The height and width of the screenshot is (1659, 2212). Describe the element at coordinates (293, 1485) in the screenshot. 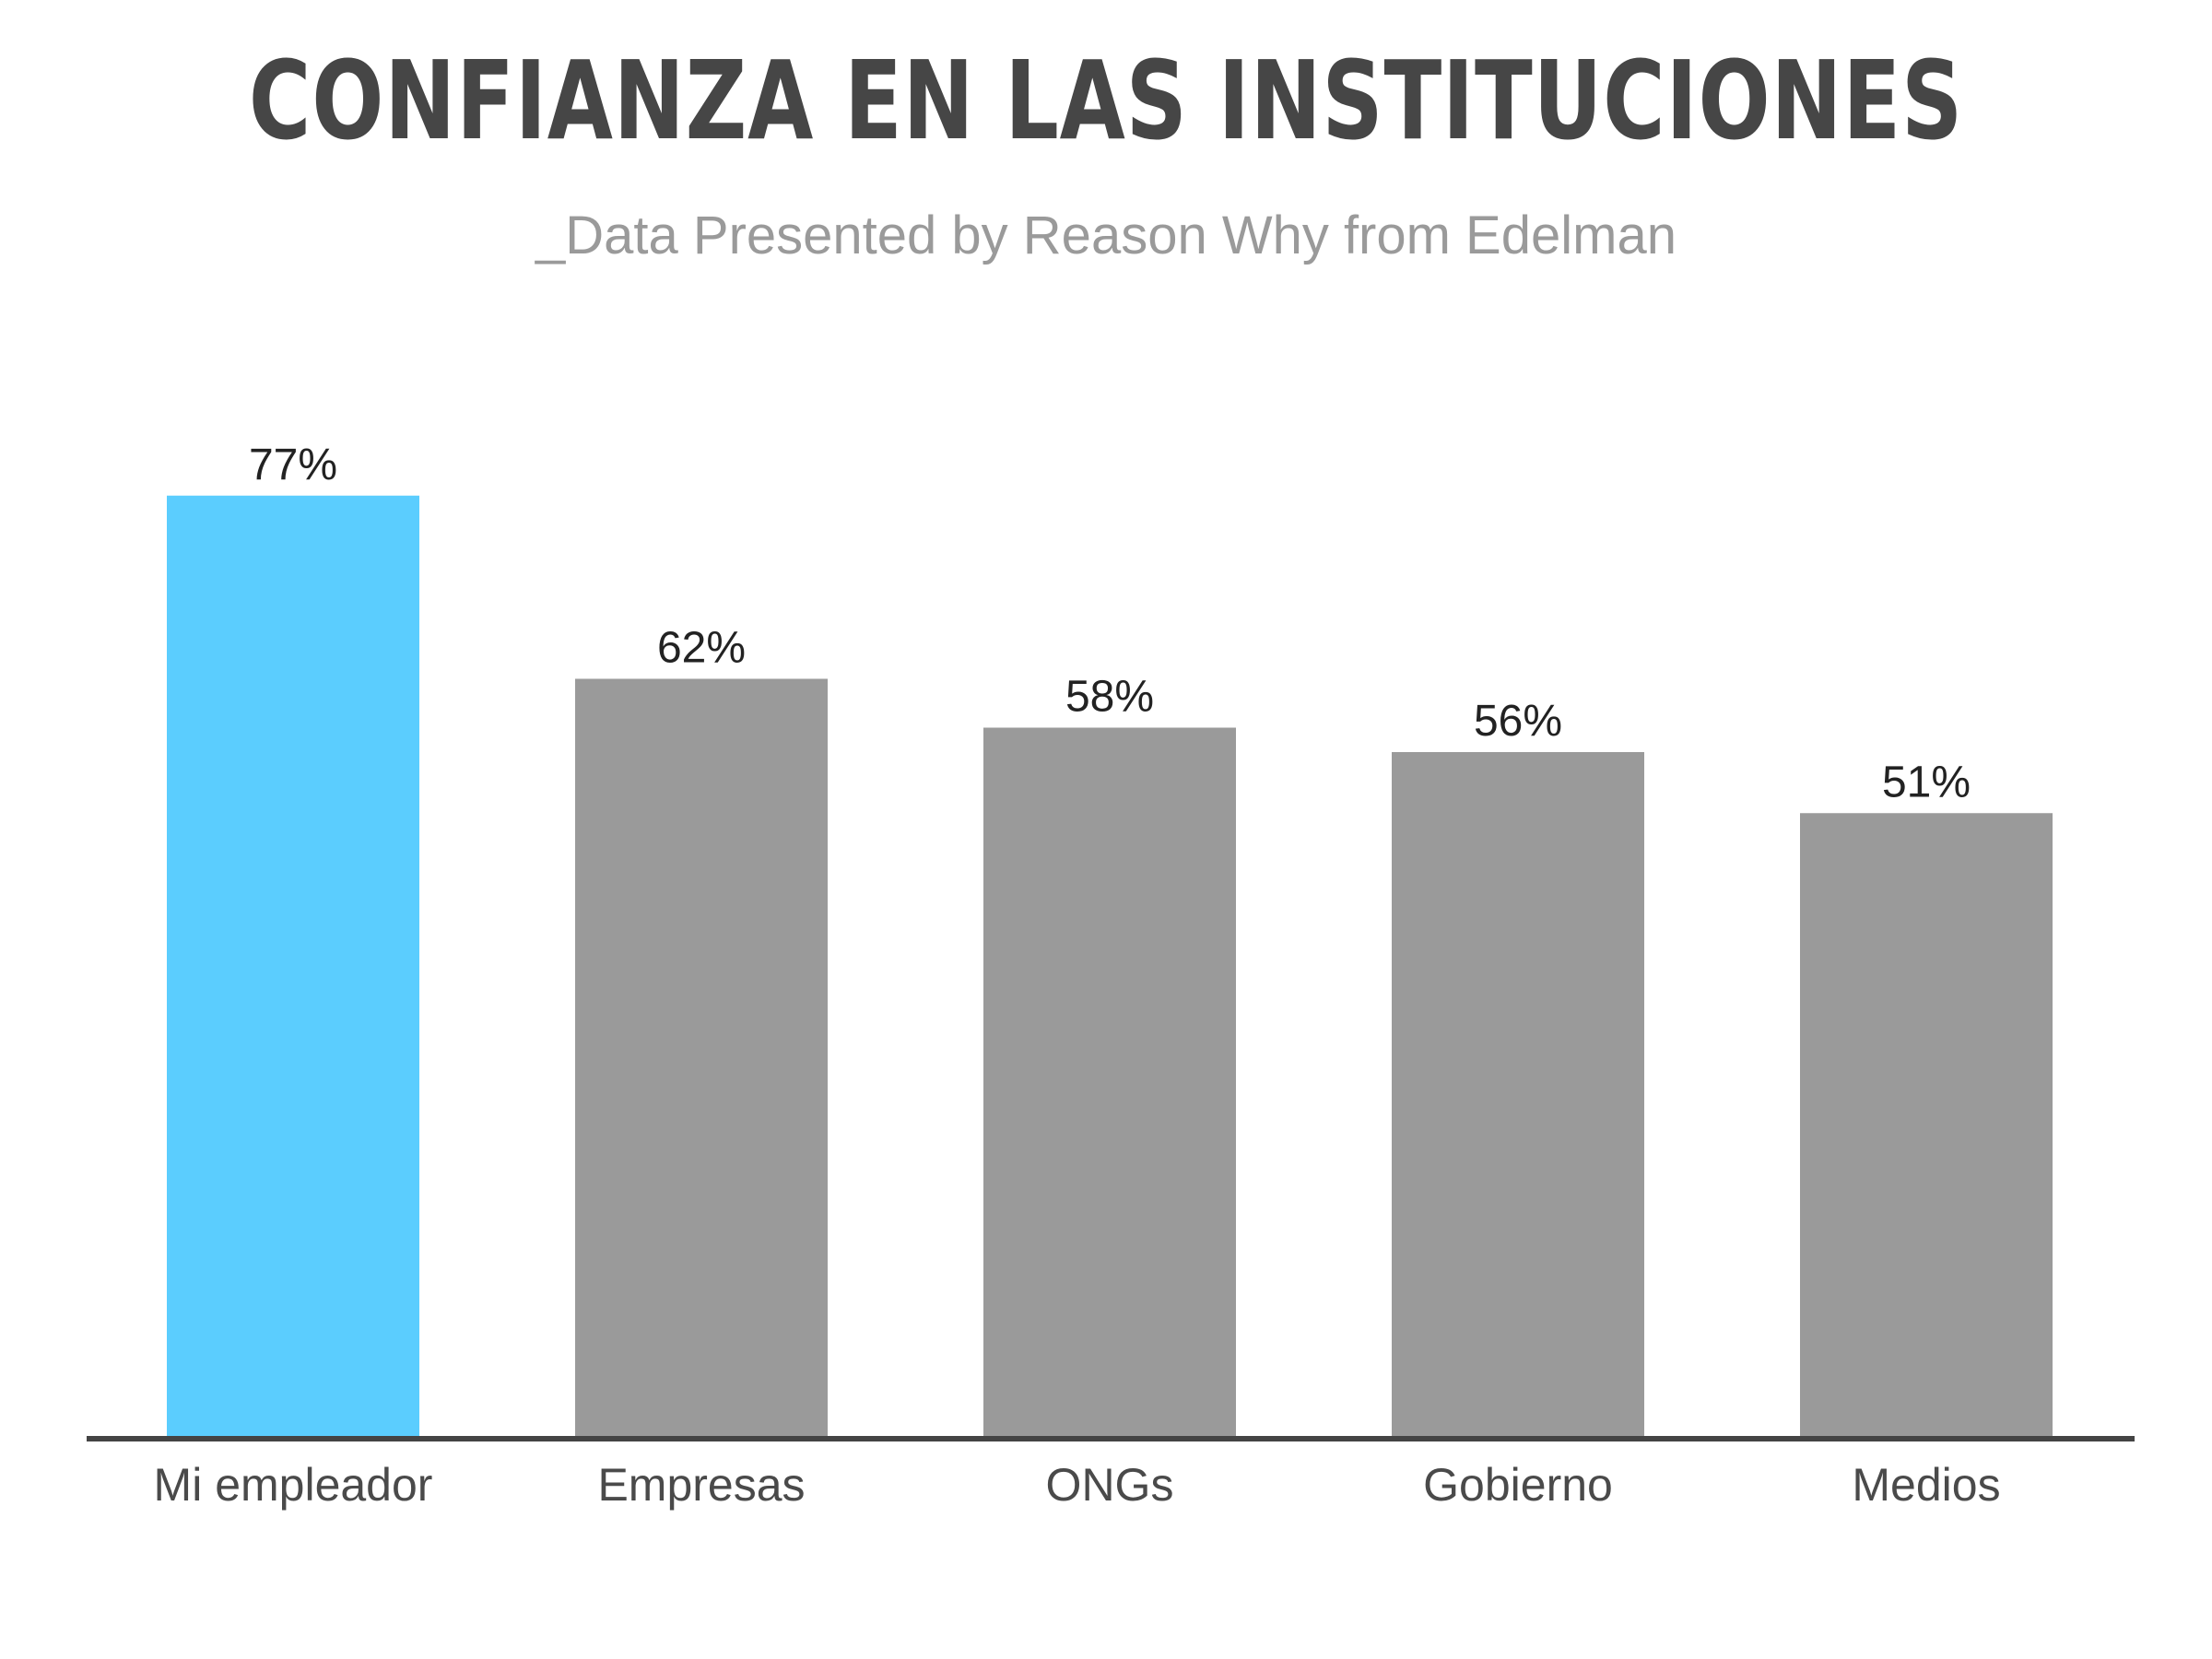

I see `category-label: Mi empleador` at that location.